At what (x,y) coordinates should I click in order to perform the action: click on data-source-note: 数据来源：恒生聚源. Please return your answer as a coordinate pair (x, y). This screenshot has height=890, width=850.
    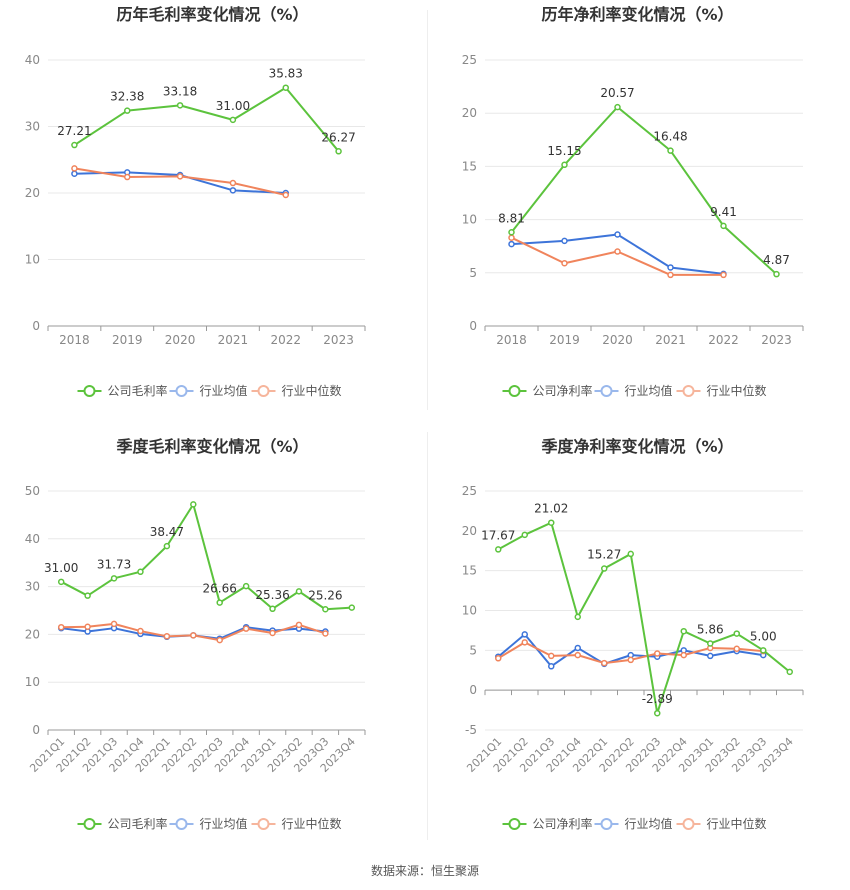
    Looking at the image, I should click on (424, 871).